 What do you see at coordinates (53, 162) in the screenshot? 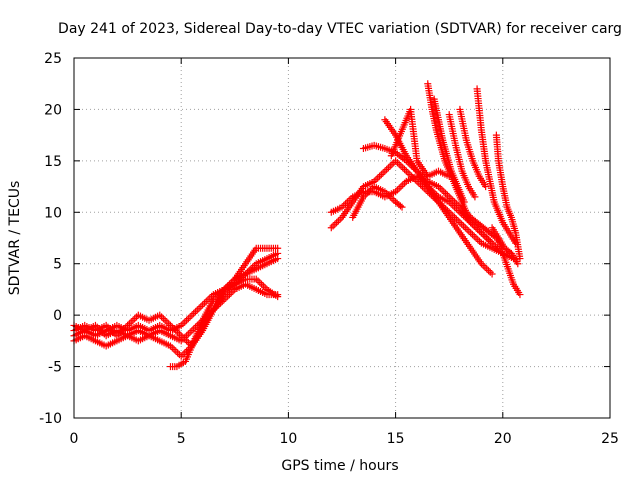
I see `y-tick-label: 15` at bounding box center [53, 162].